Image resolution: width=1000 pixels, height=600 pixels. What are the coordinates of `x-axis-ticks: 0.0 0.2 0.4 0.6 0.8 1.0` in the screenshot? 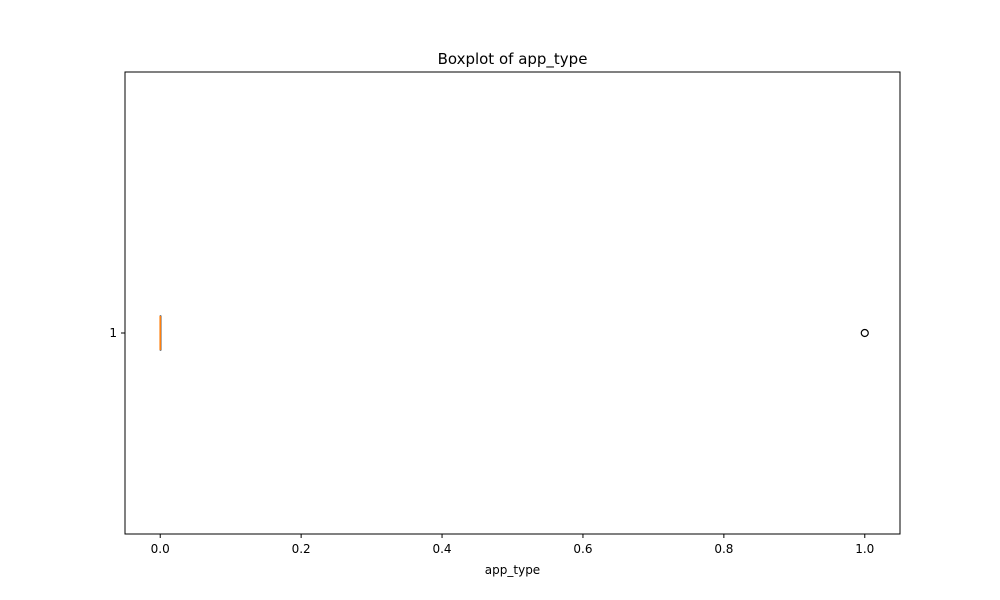 It's located at (512, 545).